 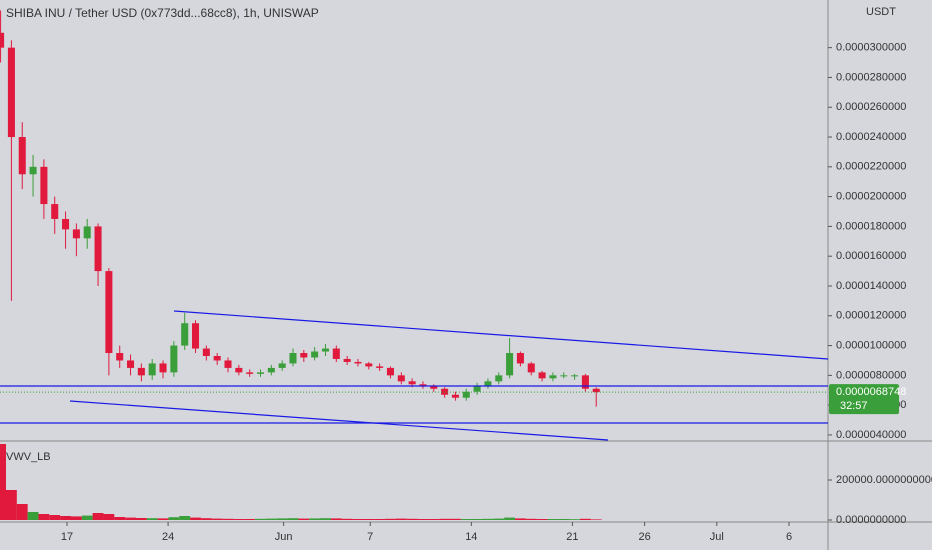 I want to click on x-tick-label: 7, so click(x=370, y=537).